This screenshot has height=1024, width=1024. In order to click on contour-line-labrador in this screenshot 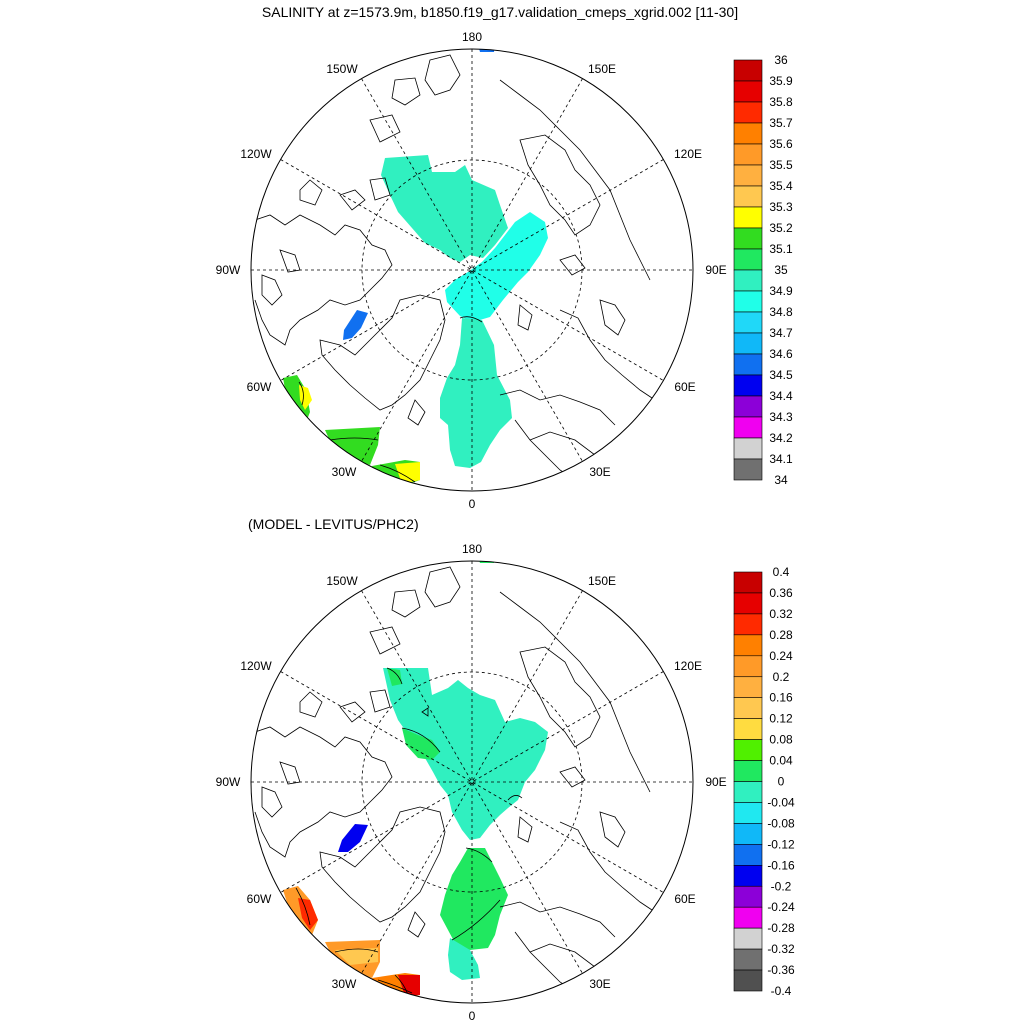, I will do `click(301, 393)`.